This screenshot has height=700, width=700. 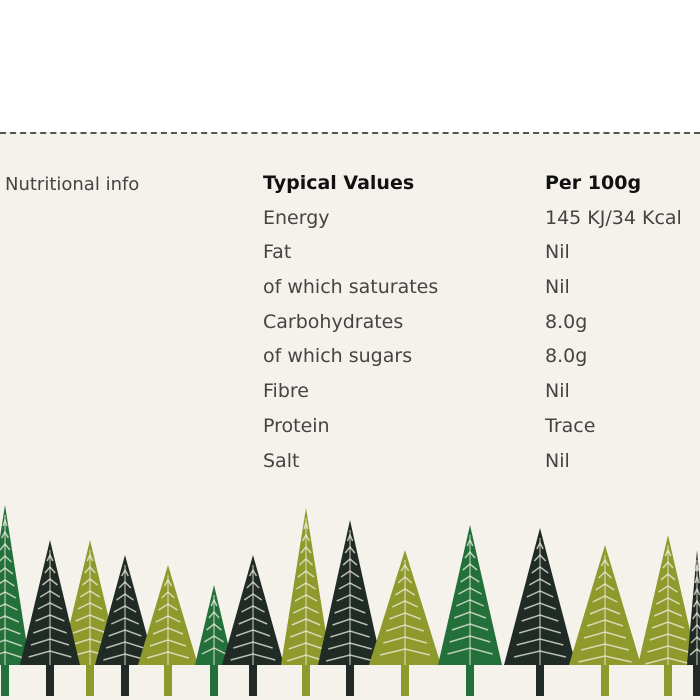 I want to click on table-row: Protein Trace, so click(x=481, y=432).